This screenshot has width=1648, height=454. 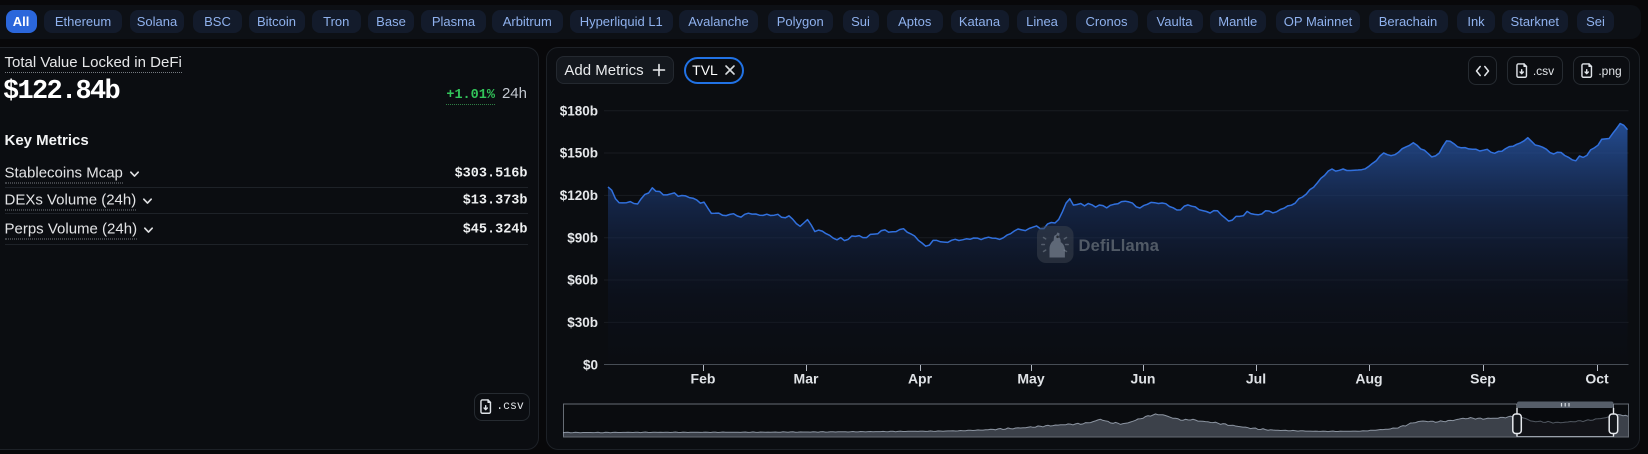 I want to click on svg-text: $90b, so click(x=582, y=237).